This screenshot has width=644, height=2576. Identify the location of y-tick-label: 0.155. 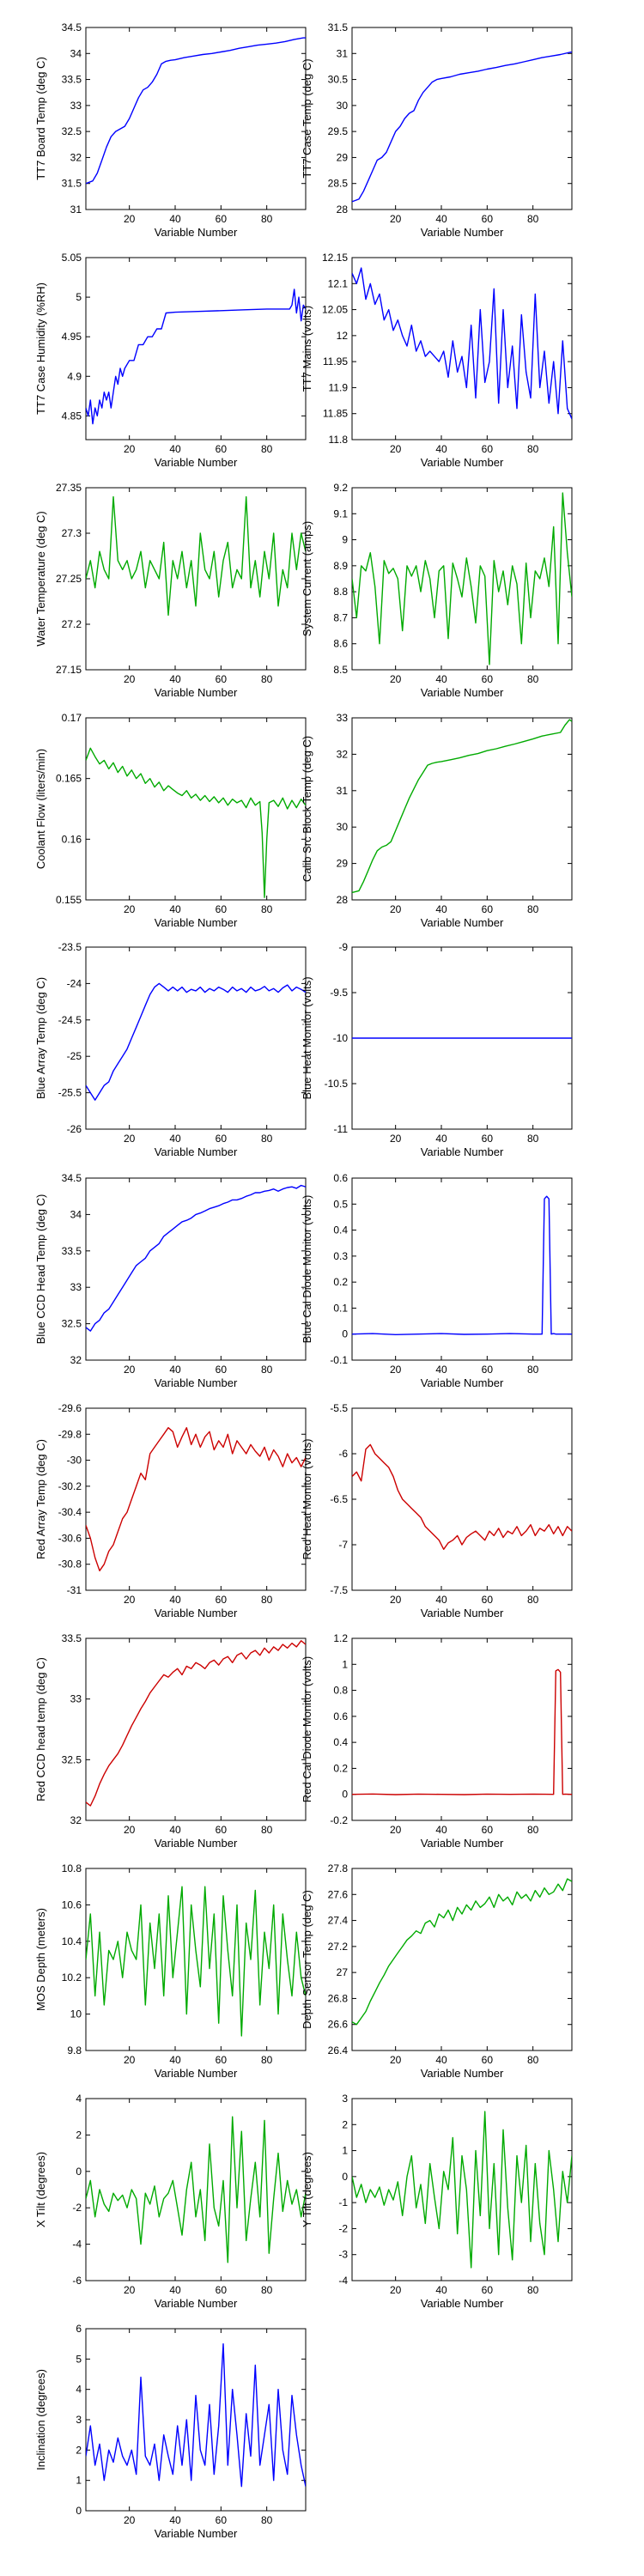
(69, 900).